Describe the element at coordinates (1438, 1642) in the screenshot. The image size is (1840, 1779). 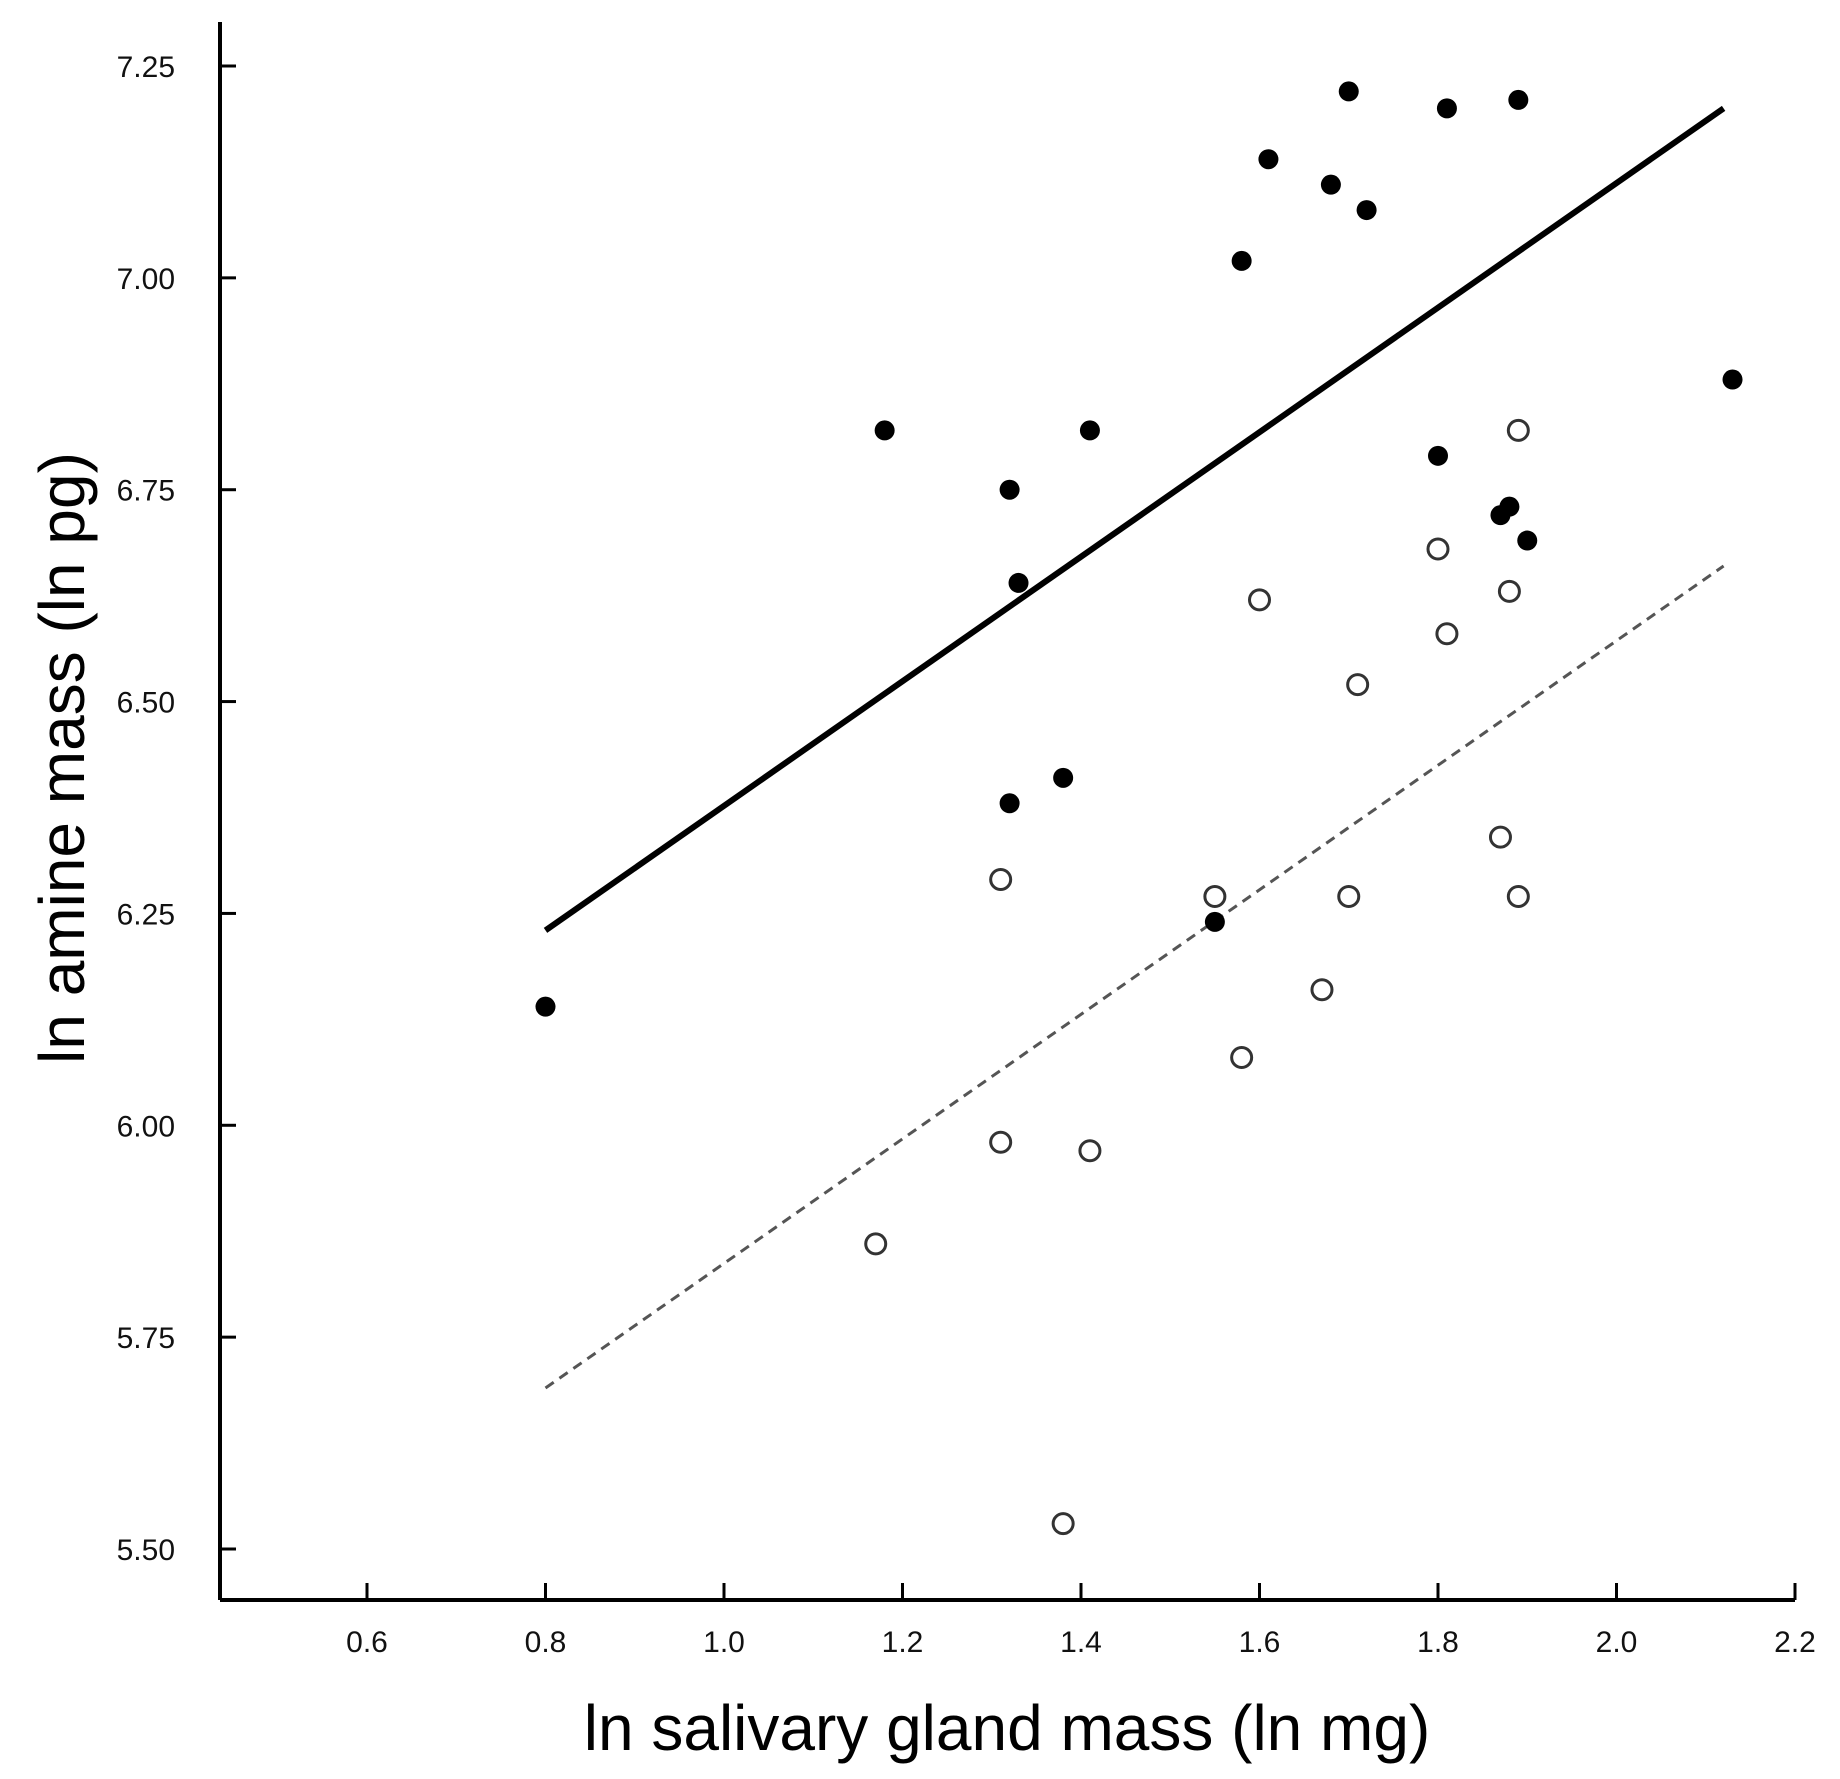
I see `x-tick-label: 1.8` at that location.